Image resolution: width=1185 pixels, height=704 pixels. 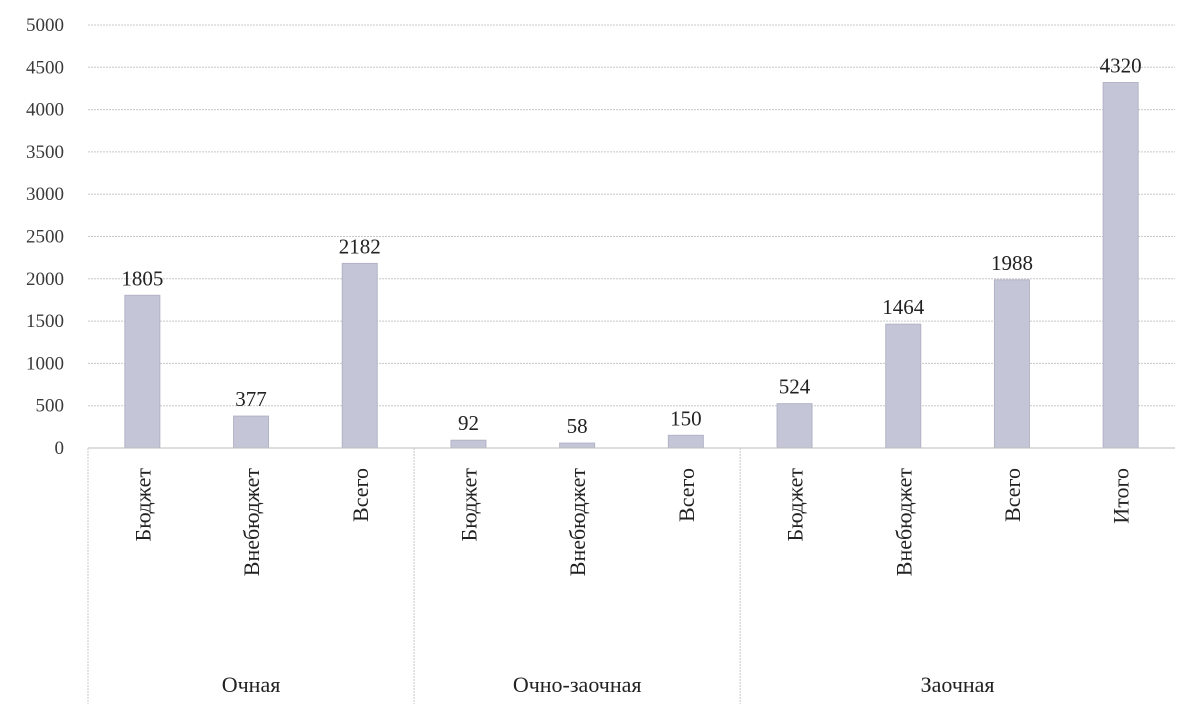 I want to click on data-label: 150, so click(x=686, y=418).